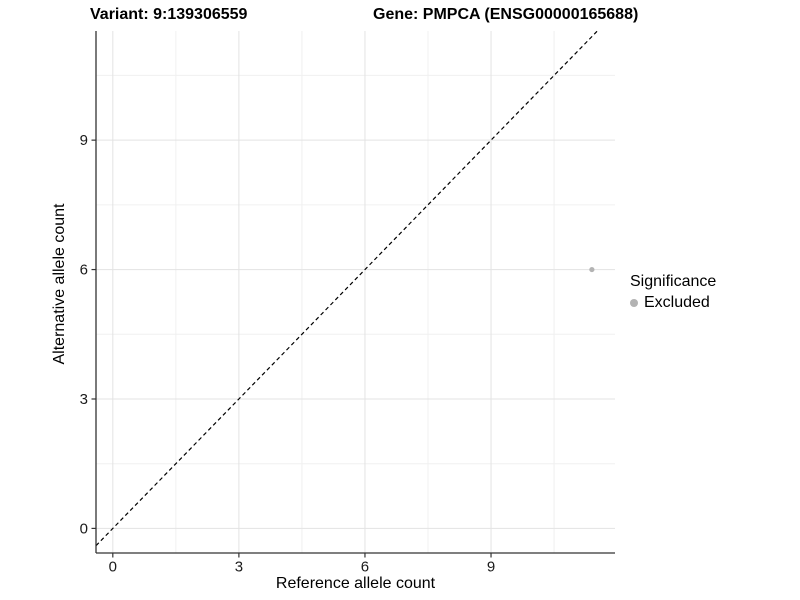 The image size is (800, 600). What do you see at coordinates (673, 292) in the screenshot?
I see `legend: Significance Excluded` at bounding box center [673, 292].